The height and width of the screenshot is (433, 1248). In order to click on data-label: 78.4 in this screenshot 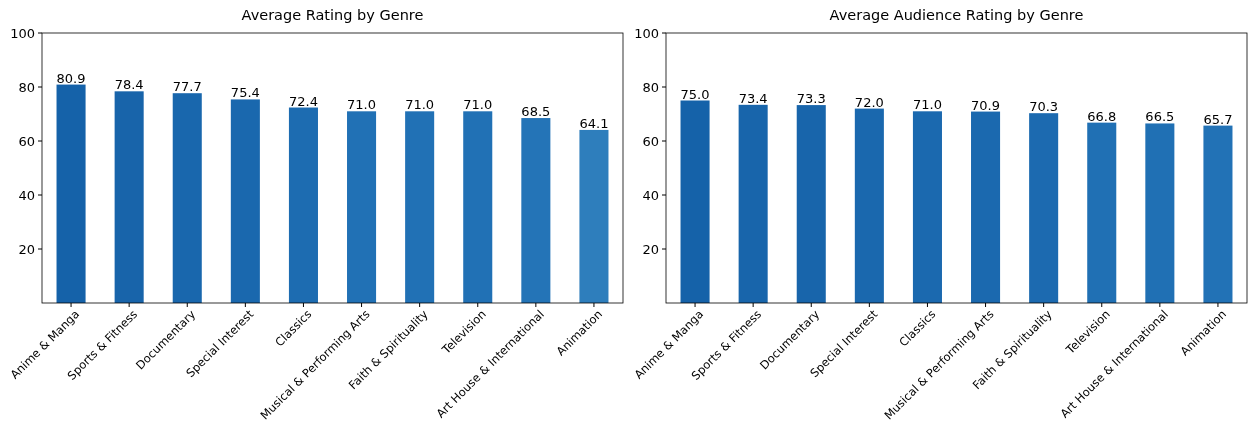, I will do `click(129, 85)`.